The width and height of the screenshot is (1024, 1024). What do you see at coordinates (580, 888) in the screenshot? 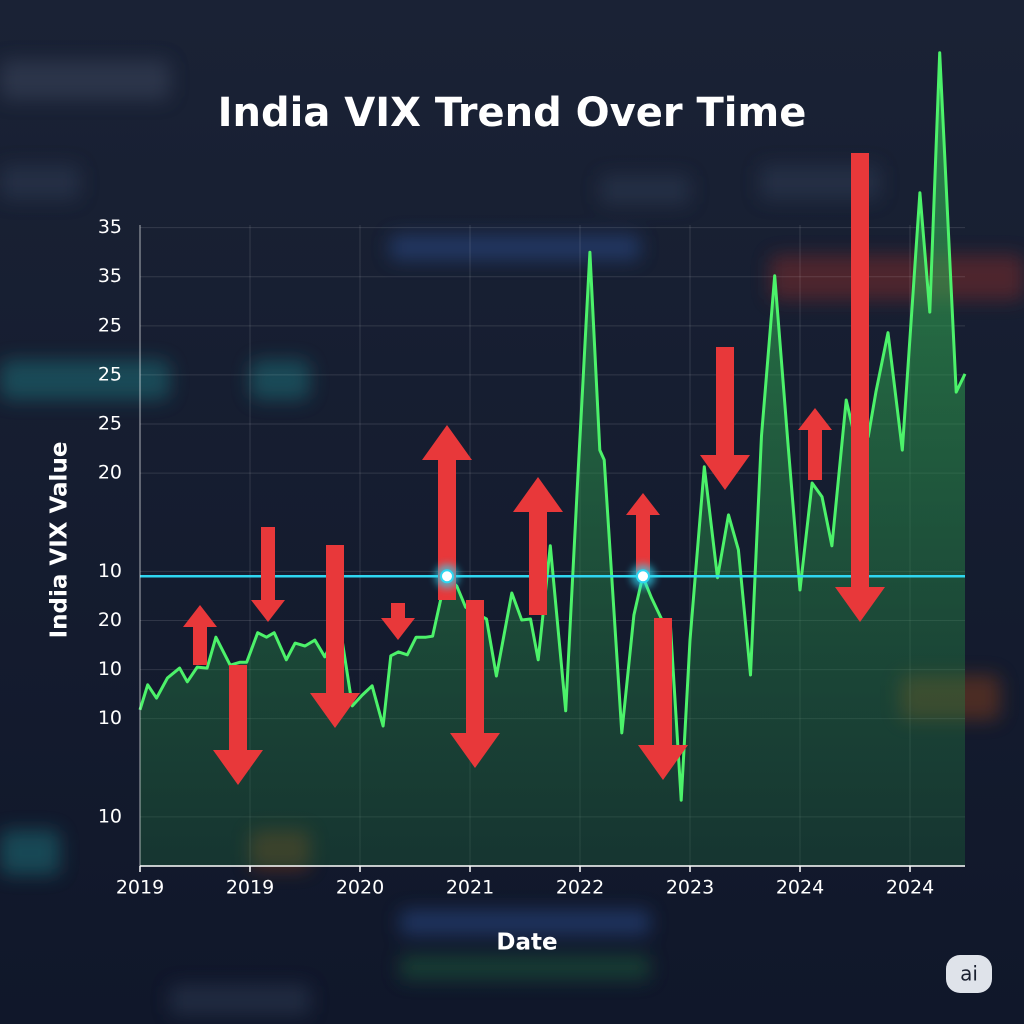
I see `x-tick-label: 2022` at bounding box center [580, 888].